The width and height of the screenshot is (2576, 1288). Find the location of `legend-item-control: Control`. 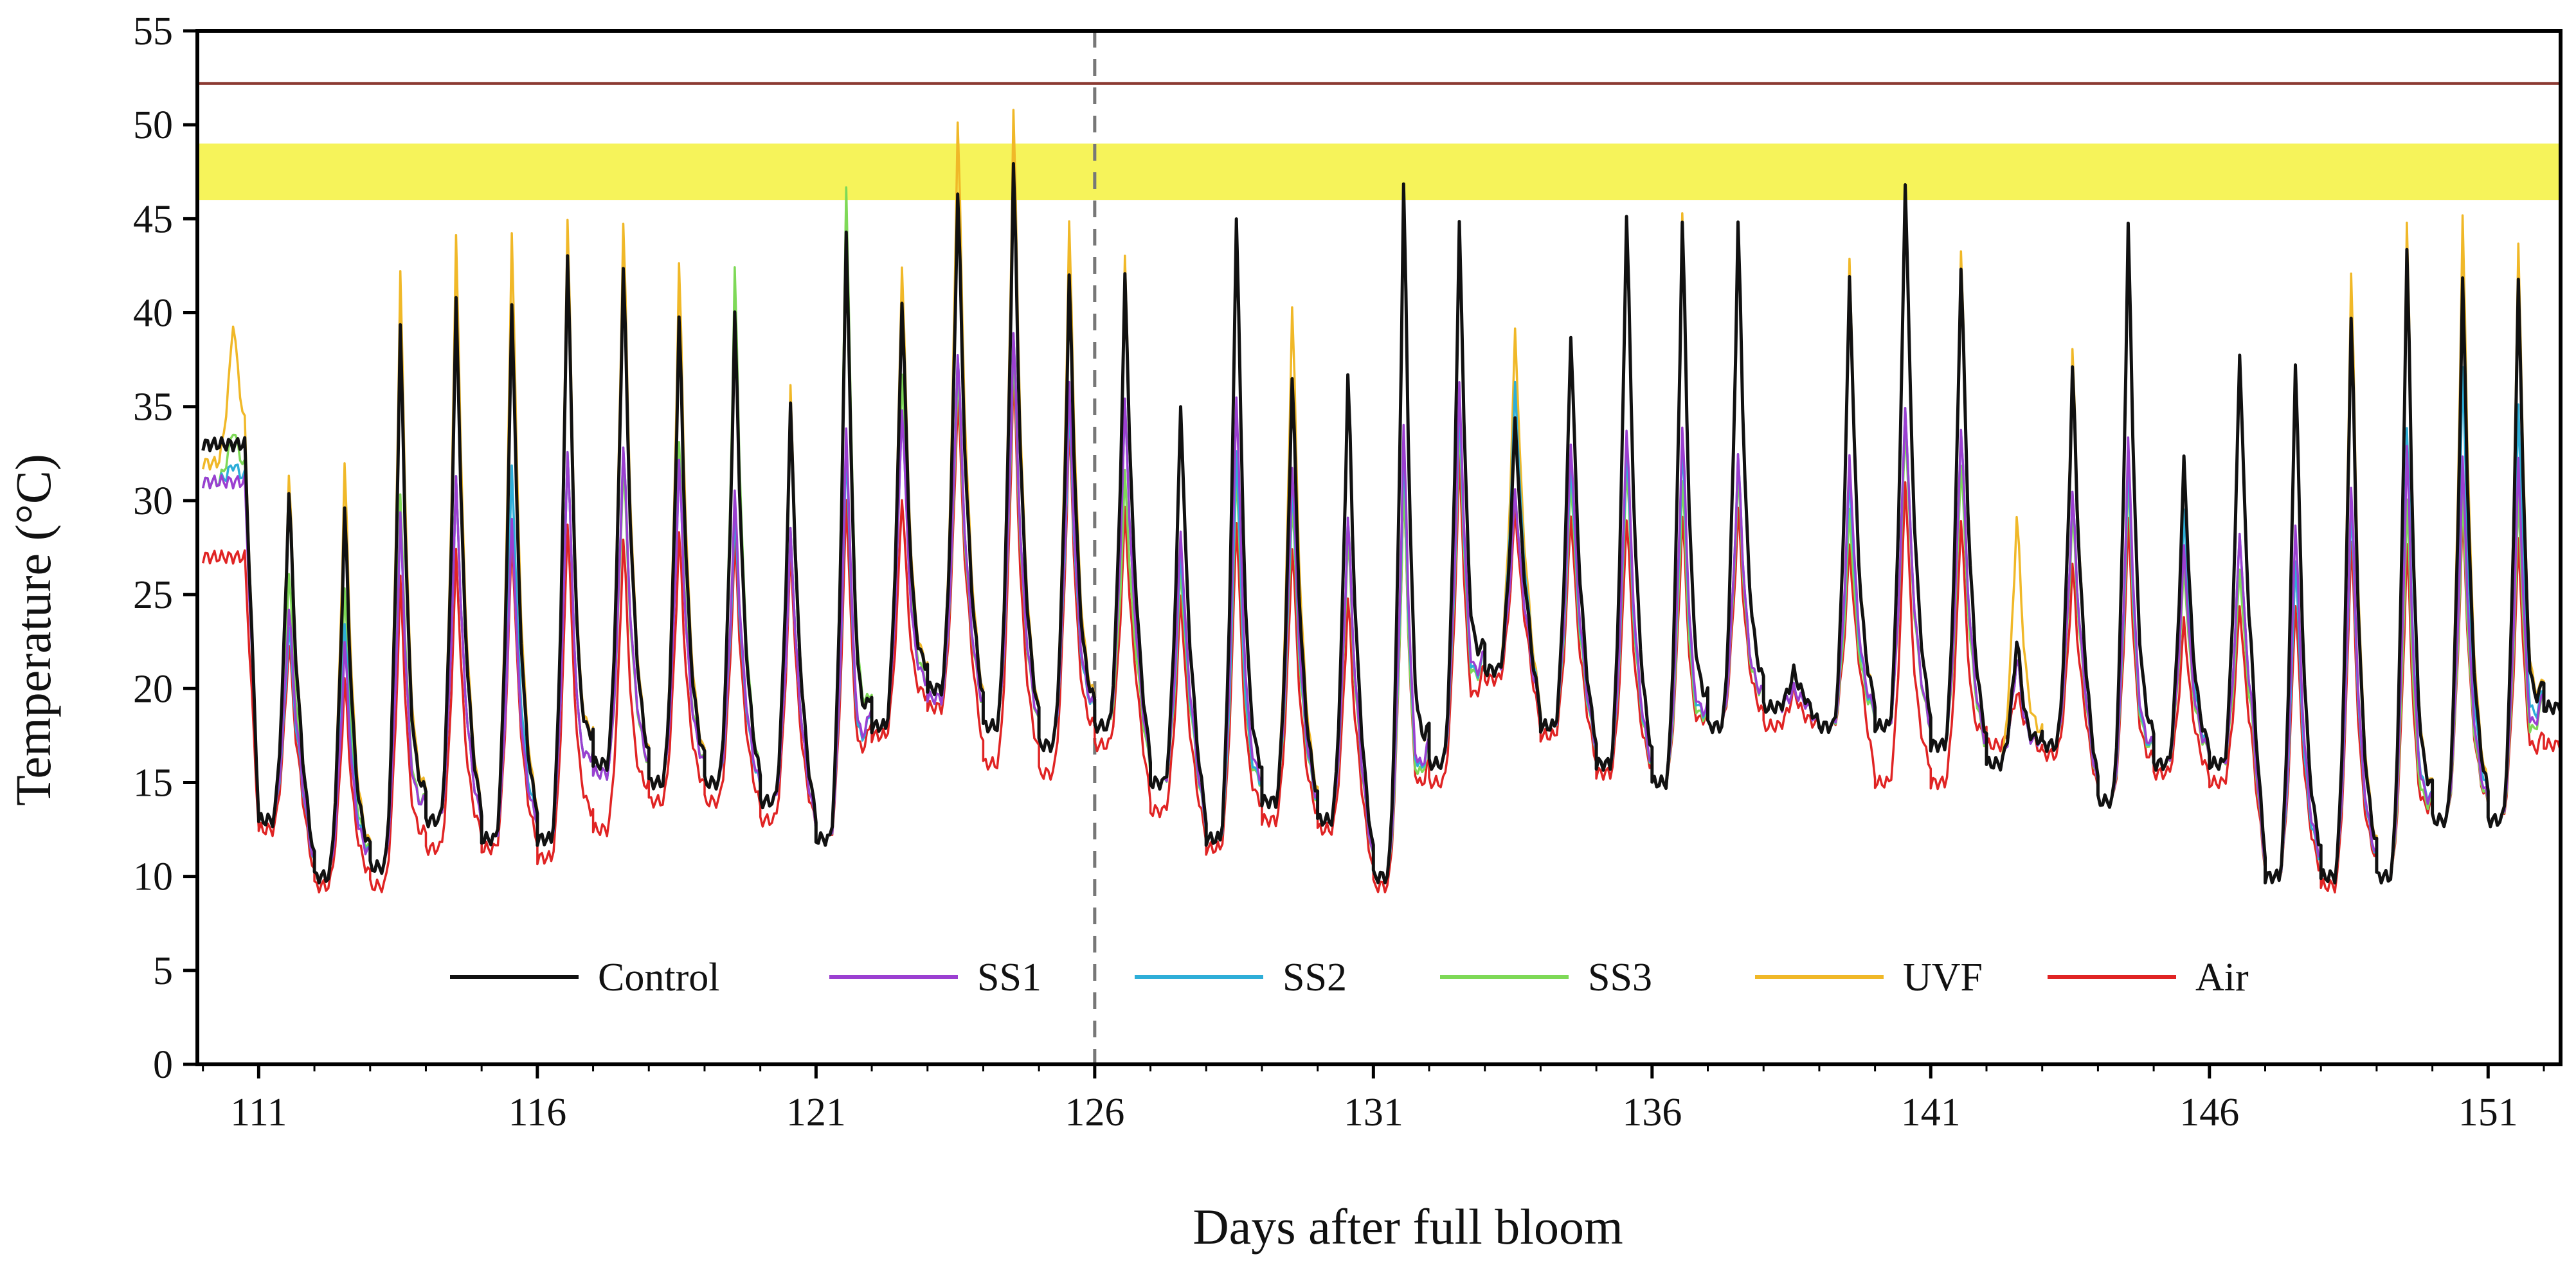

legend-item-control: Control is located at coordinates (584, 977).